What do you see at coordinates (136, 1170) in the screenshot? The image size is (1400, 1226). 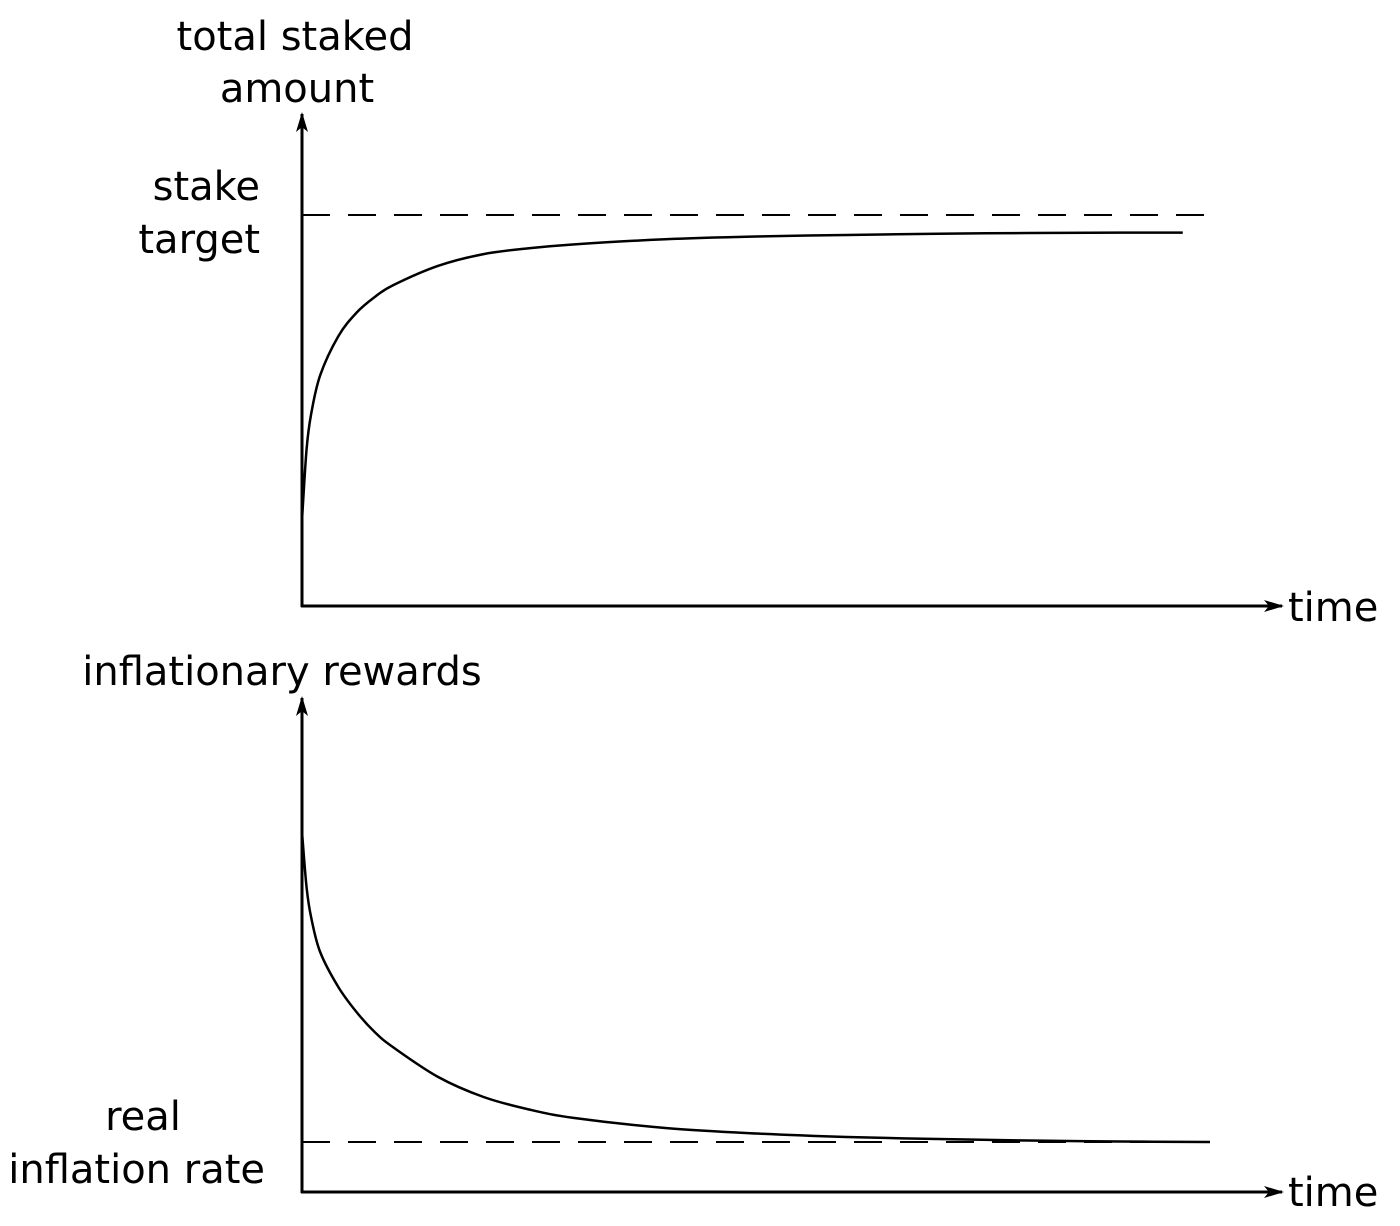 I see `reference-label-line-2: inflation rate` at bounding box center [136, 1170].